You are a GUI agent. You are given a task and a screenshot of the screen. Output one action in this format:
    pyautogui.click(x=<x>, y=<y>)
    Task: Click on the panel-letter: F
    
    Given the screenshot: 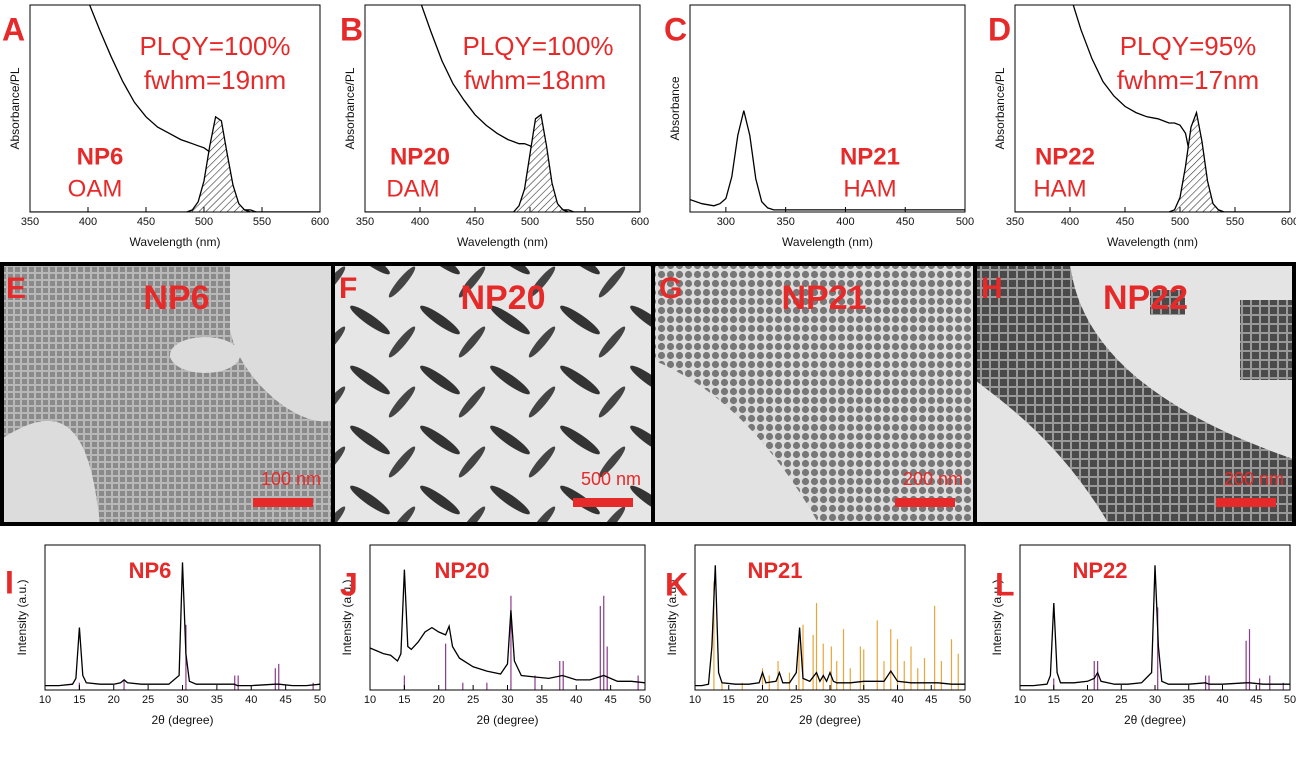 What is the action you would take?
    pyautogui.click(x=348, y=288)
    